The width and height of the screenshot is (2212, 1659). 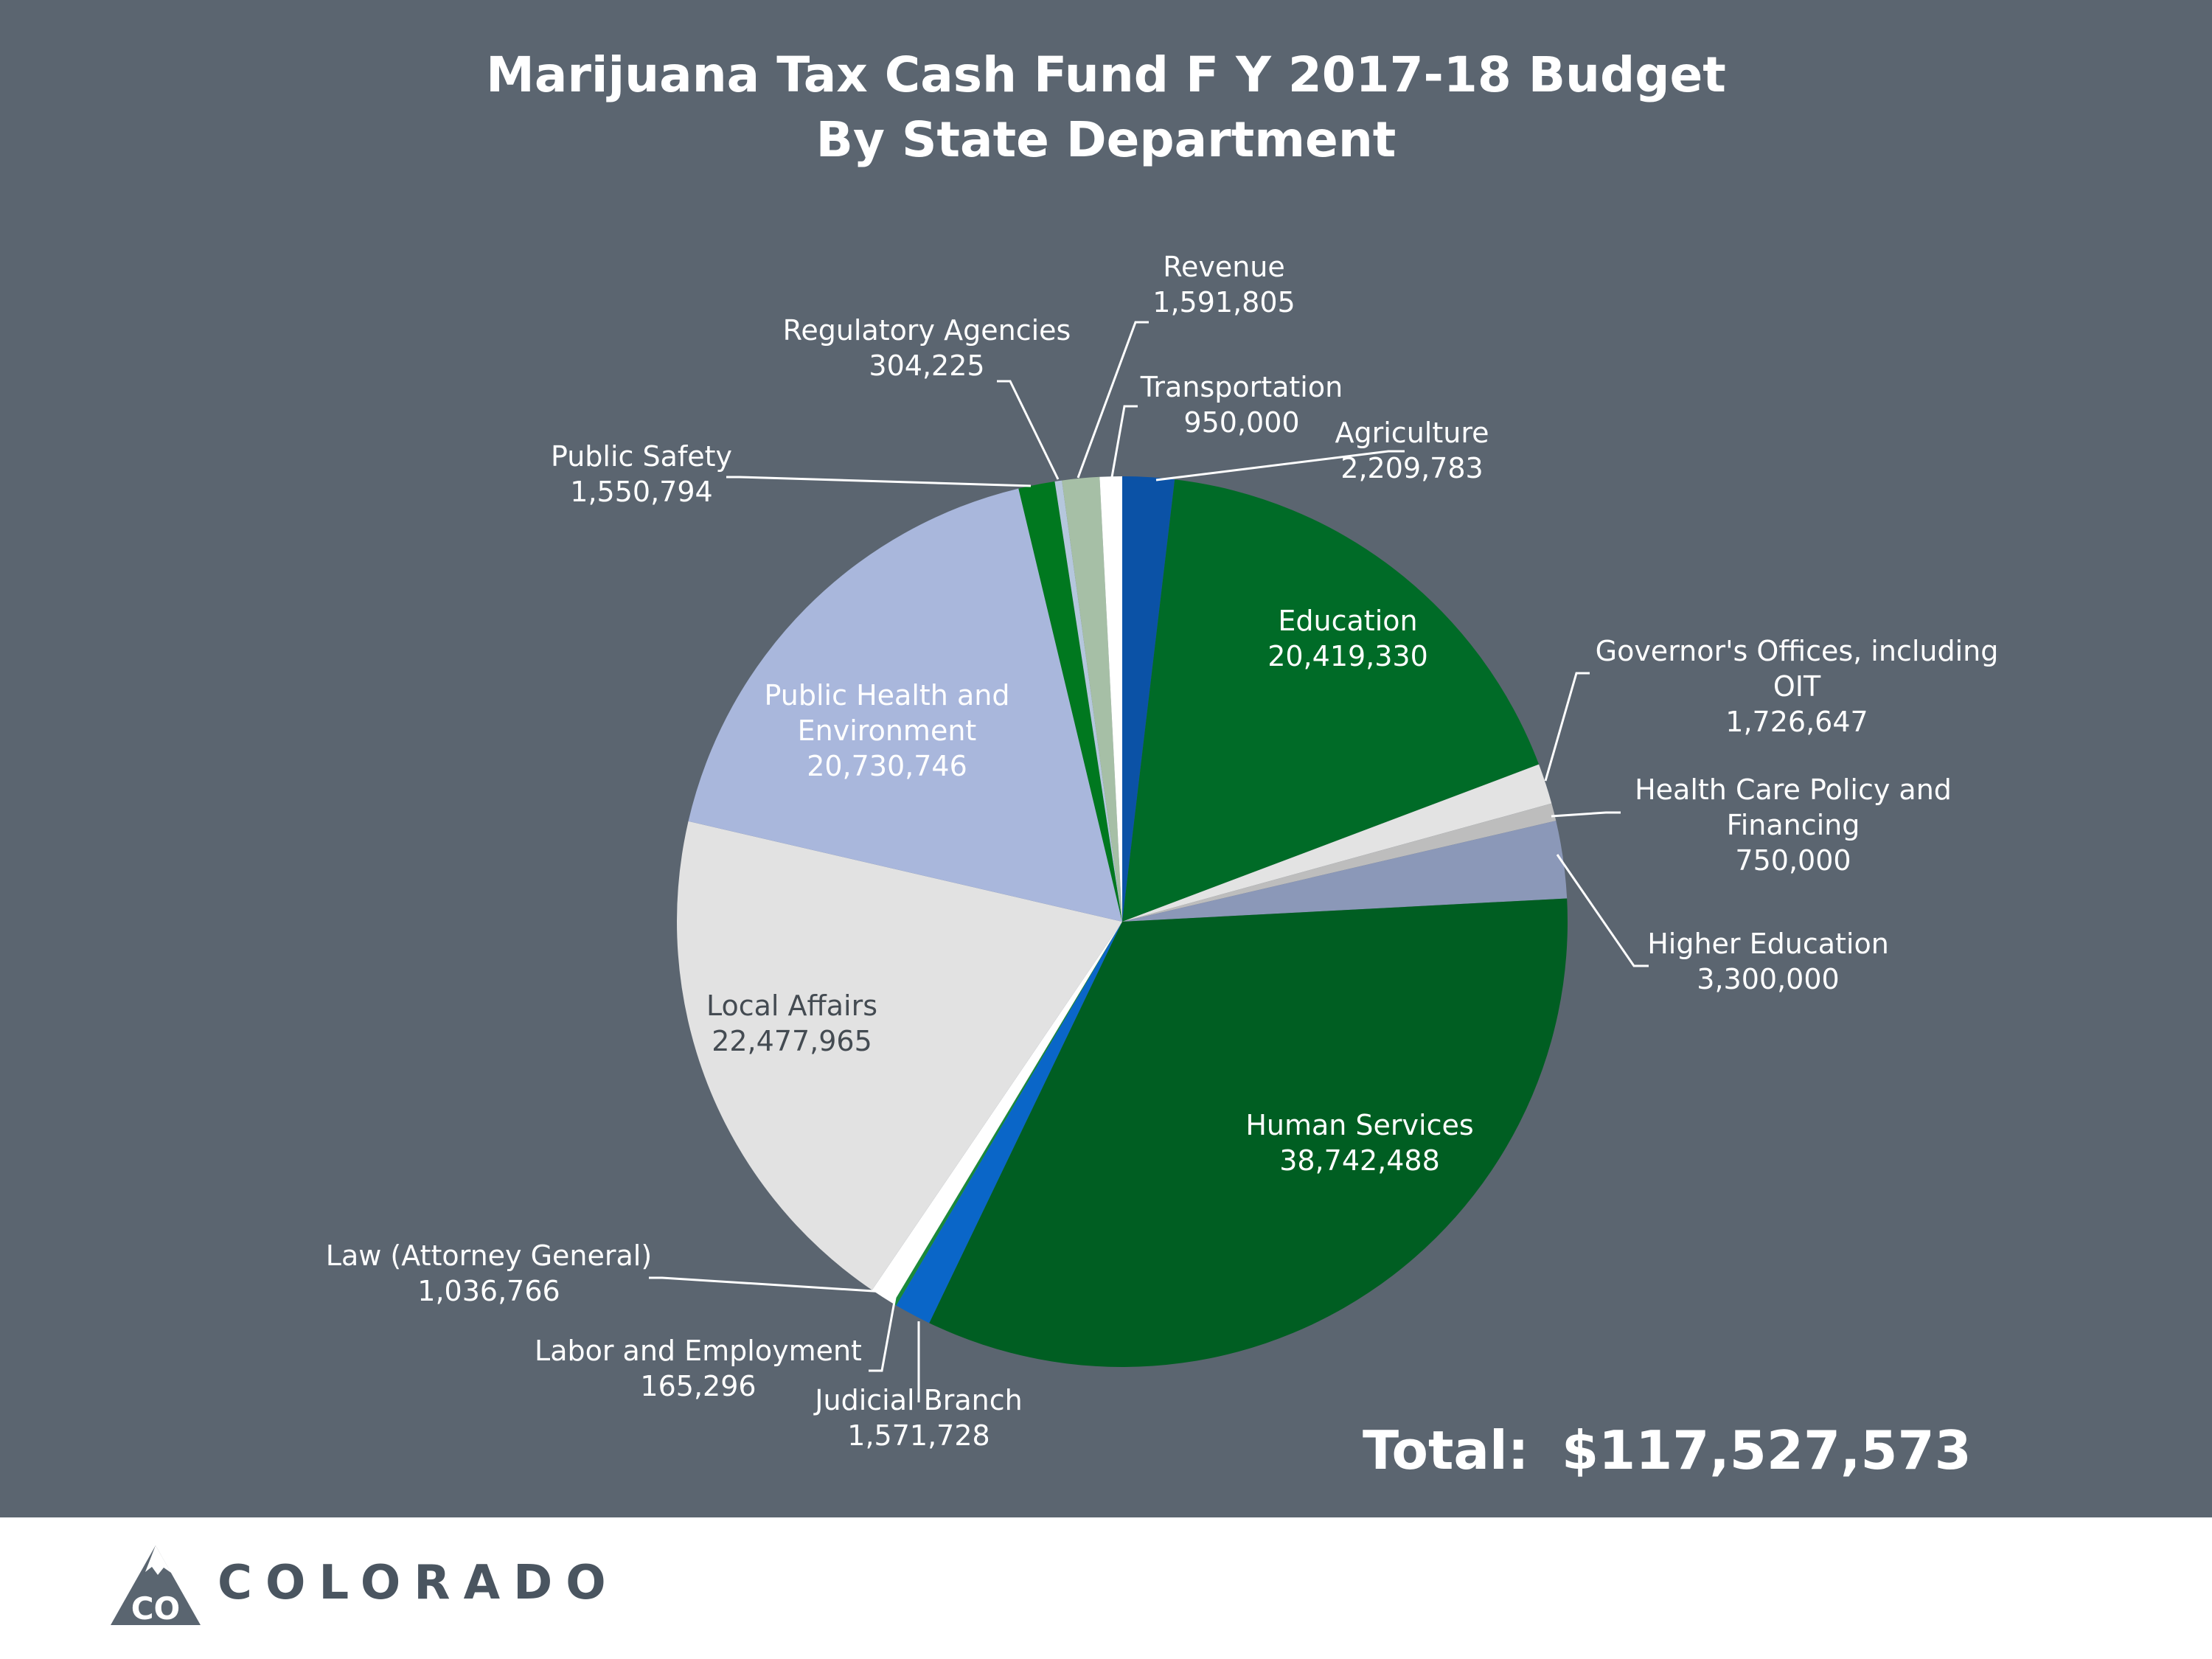 I want to click on pie-slice-local-affairs, so click(x=899, y=1055).